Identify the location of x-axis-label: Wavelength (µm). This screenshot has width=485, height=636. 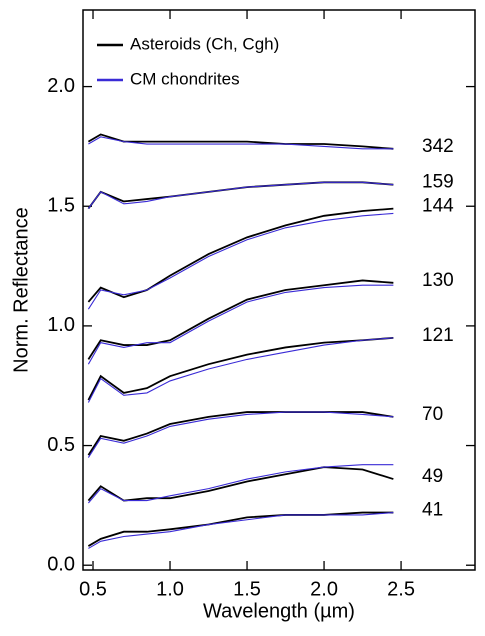
(279, 611).